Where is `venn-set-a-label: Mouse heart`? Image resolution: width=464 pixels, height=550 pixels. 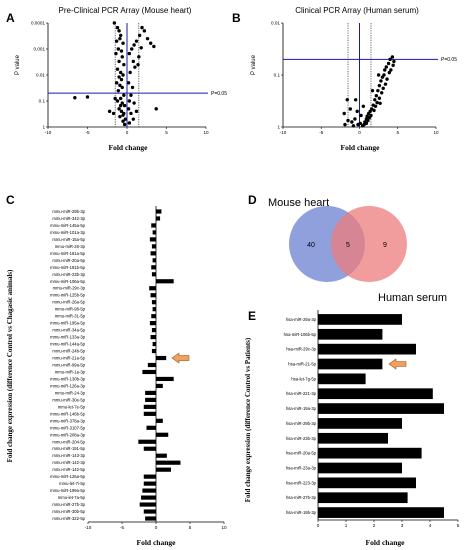 venn-set-a-label: Mouse heart is located at coordinates (298, 203).